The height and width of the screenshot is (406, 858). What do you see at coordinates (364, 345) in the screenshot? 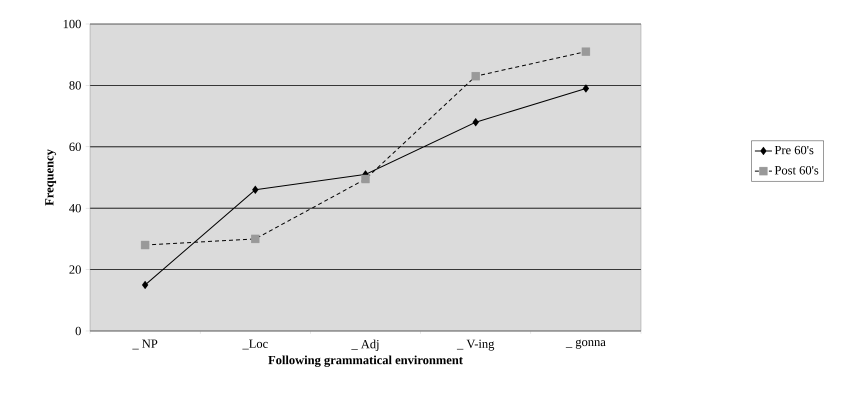
I see `x-tick-label: _ Adj` at bounding box center [364, 345].